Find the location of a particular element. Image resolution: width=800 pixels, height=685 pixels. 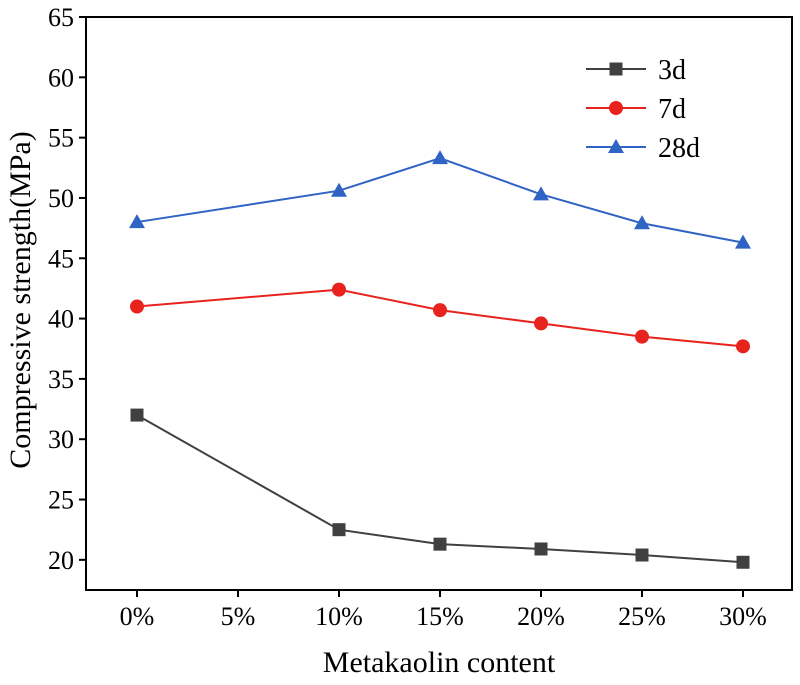

x-tick-label: 0% is located at coordinates (137, 616).